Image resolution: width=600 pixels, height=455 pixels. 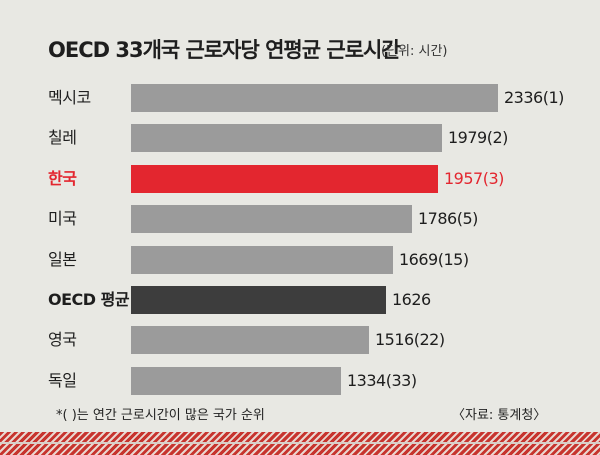 What do you see at coordinates (224, 50) in the screenshot?
I see `chart-title: OECD 33개국 근로자당 연평균 근로시간` at bounding box center [224, 50].